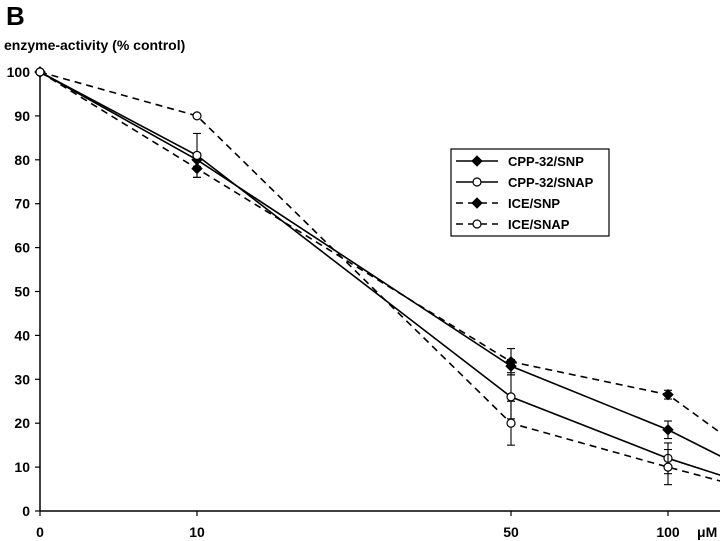 The height and width of the screenshot is (541, 720). I want to click on x-tick-label: 10, so click(197, 532).